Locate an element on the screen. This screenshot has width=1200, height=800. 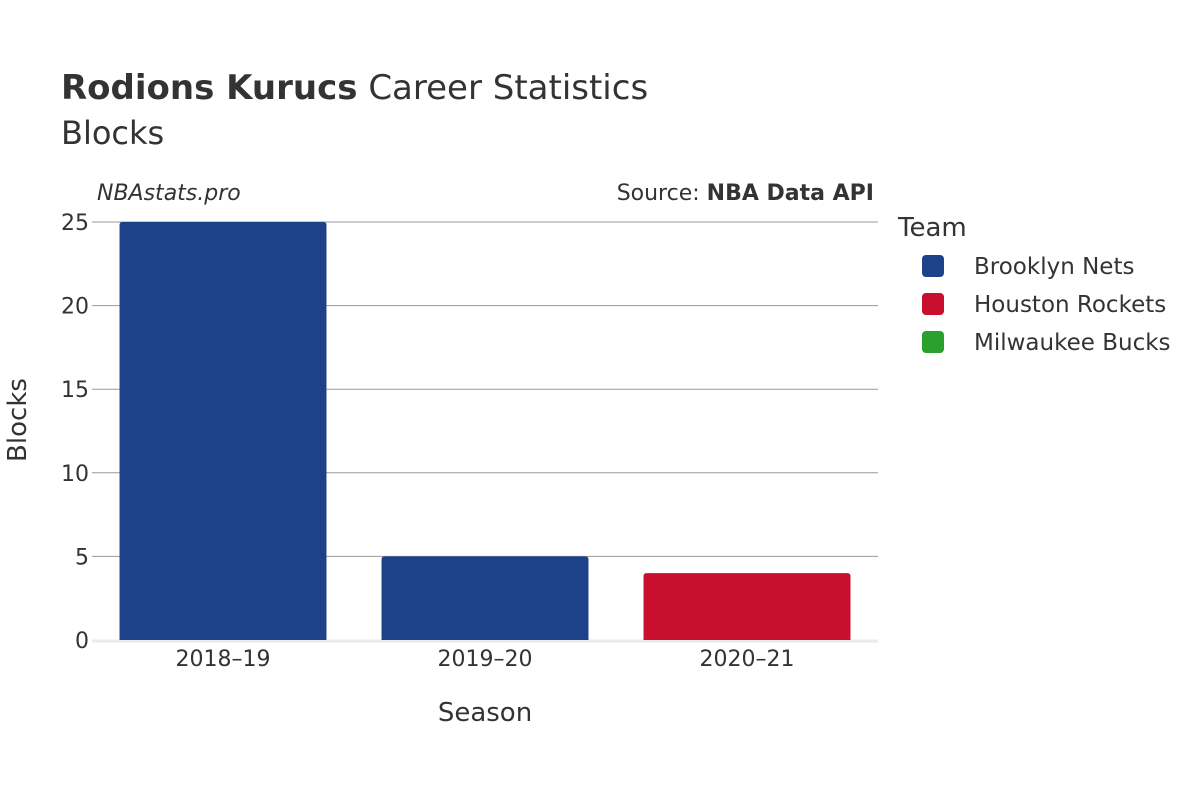
y-tick-label: 25 is located at coordinates (75, 223).